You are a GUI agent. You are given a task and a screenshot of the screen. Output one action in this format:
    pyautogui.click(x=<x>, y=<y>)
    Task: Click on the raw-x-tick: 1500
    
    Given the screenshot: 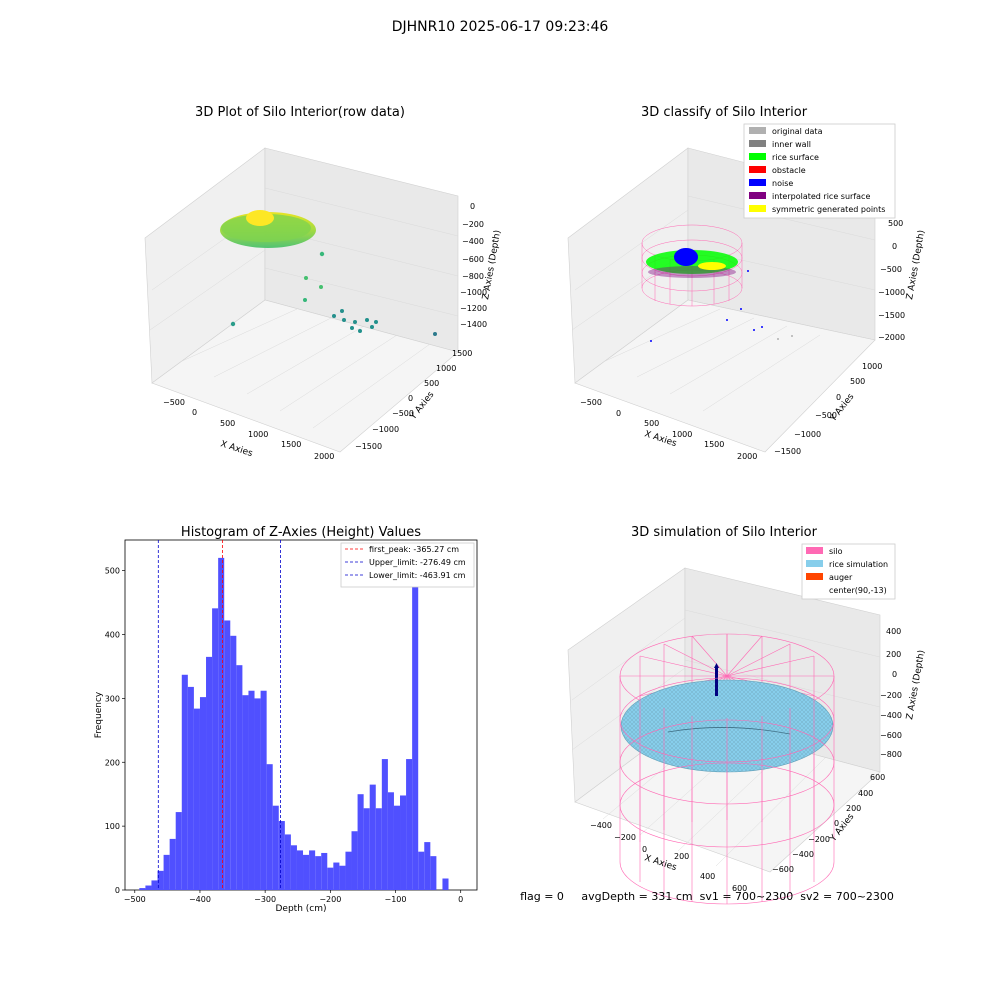 What is the action you would take?
    pyautogui.click(x=291, y=444)
    